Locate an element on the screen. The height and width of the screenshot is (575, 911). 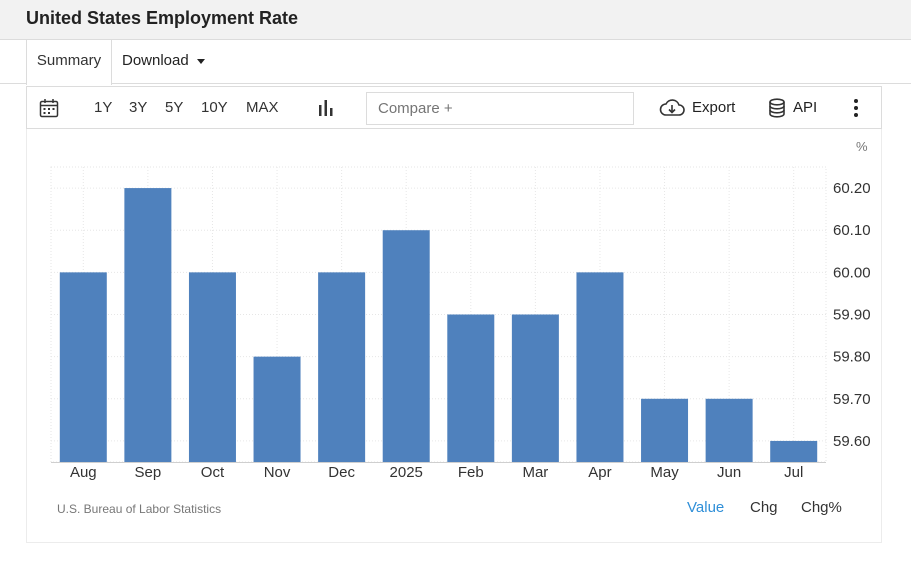
range-5y-button: 5Y is located at coordinates (174, 107).